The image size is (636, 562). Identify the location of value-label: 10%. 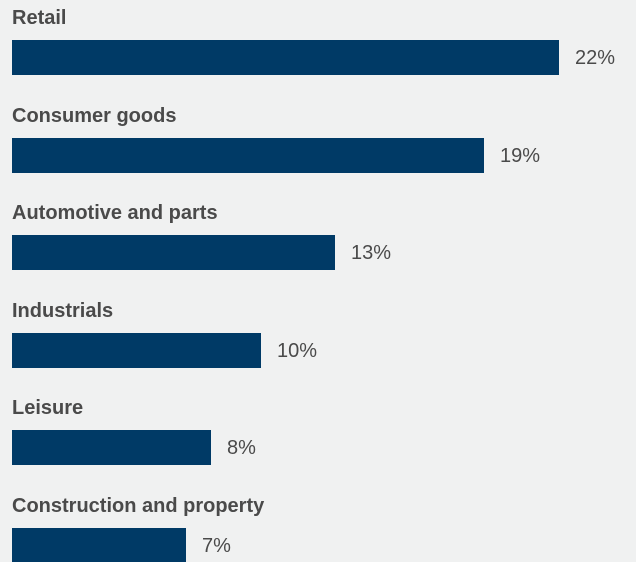
(297, 350).